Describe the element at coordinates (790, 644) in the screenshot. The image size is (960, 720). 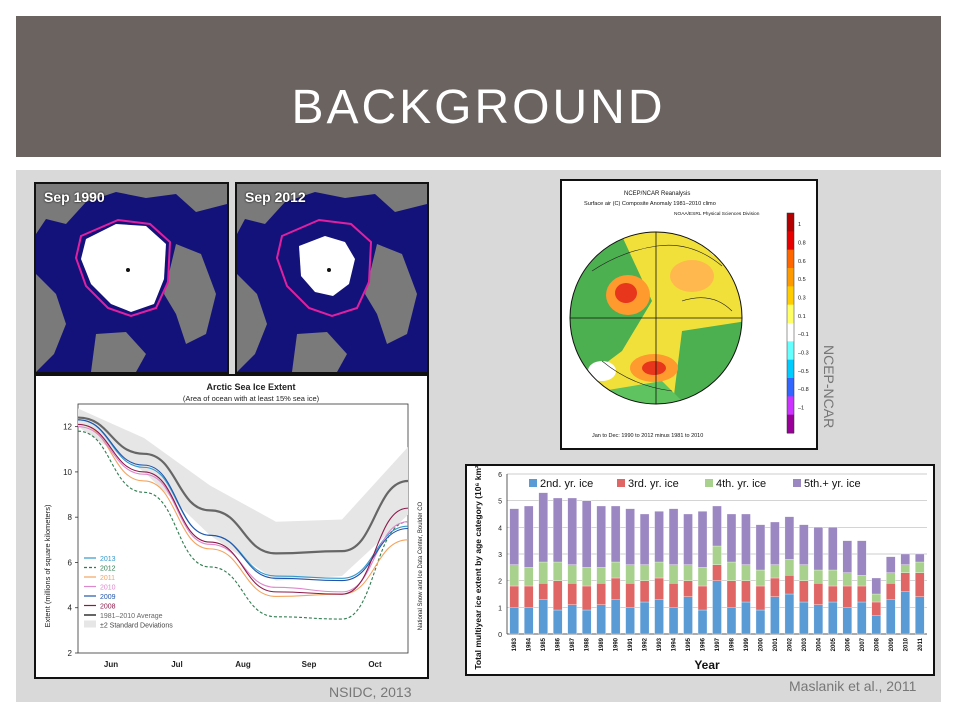
I see `x-tick-label: 2002` at that location.